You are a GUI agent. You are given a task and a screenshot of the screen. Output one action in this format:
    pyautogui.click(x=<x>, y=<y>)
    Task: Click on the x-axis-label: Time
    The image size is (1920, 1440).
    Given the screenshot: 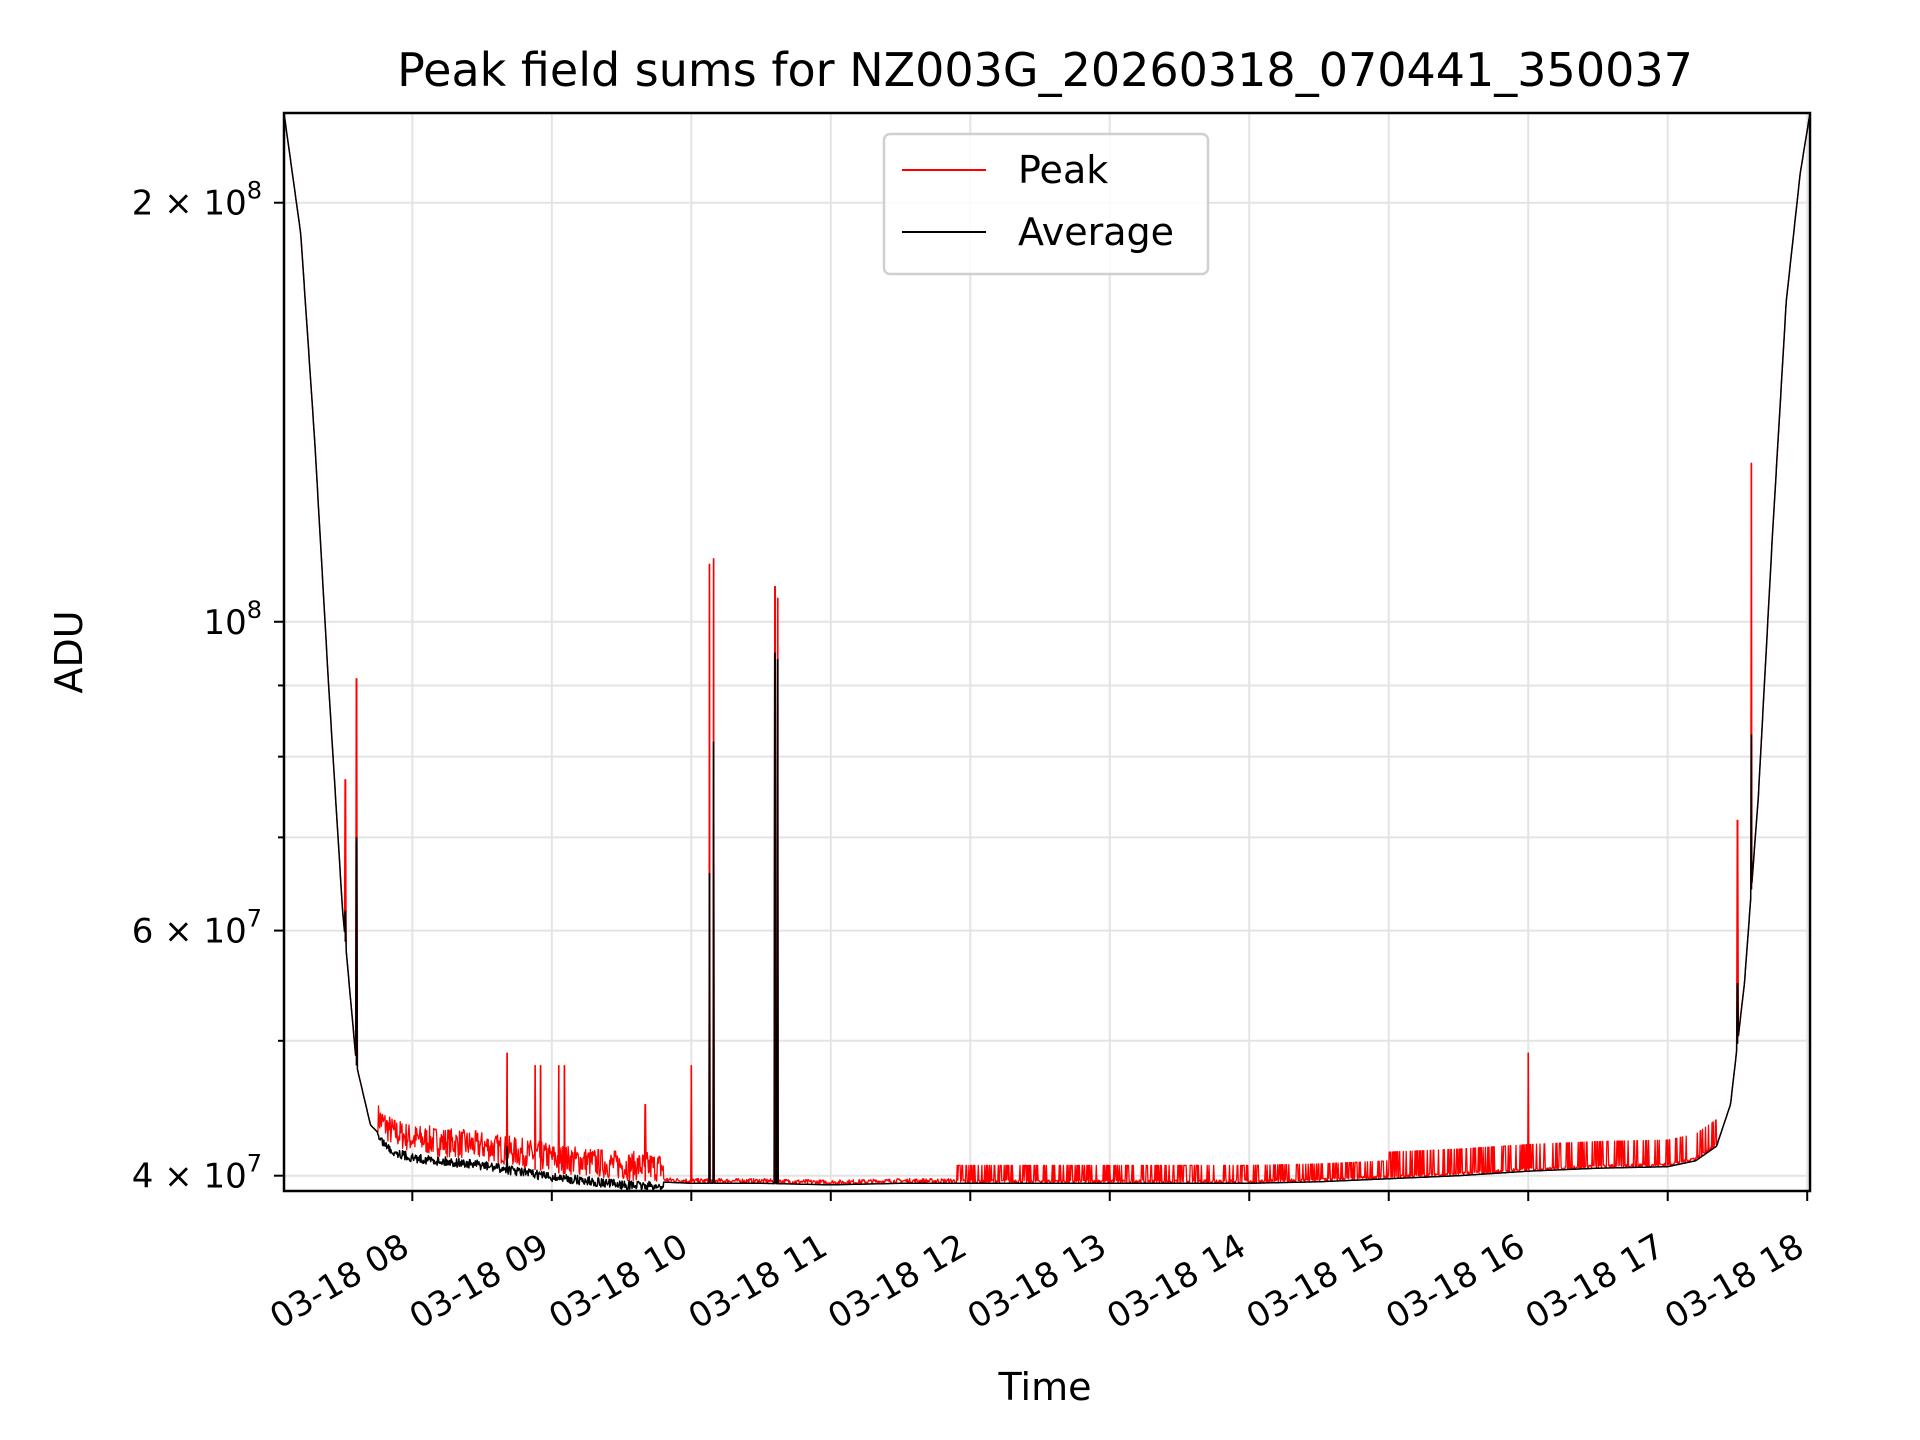 What is the action you would take?
    pyautogui.click(x=1045, y=1387)
    